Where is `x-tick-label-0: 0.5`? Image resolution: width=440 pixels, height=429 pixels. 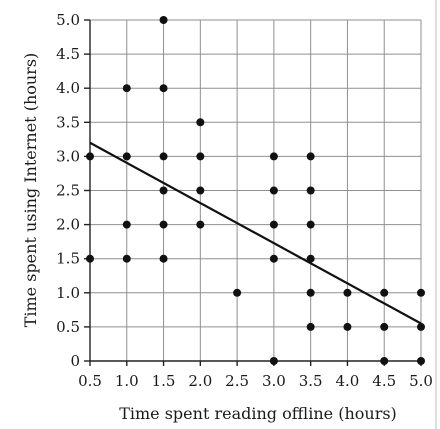 x-tick-label-0: 0.5 is located at coordinates (90, 381).